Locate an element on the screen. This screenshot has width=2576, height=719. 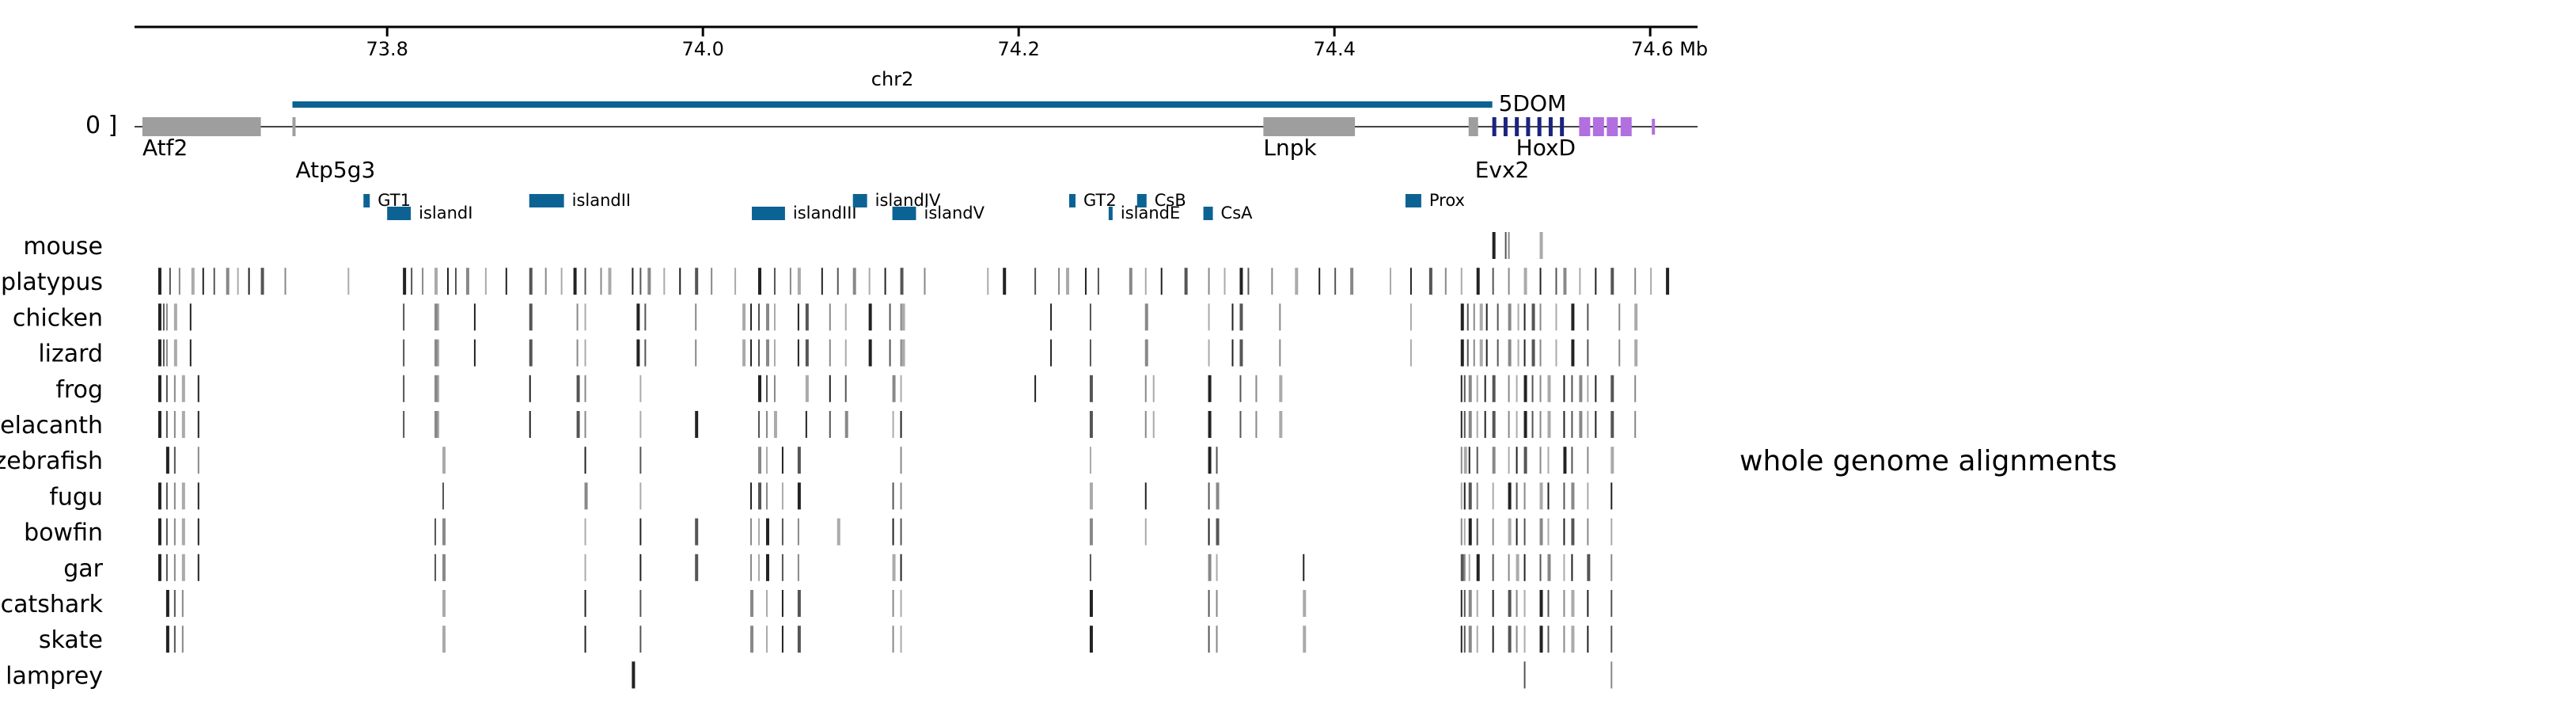
regulatory-element-label: islandI is located at coordinates (445, 213).